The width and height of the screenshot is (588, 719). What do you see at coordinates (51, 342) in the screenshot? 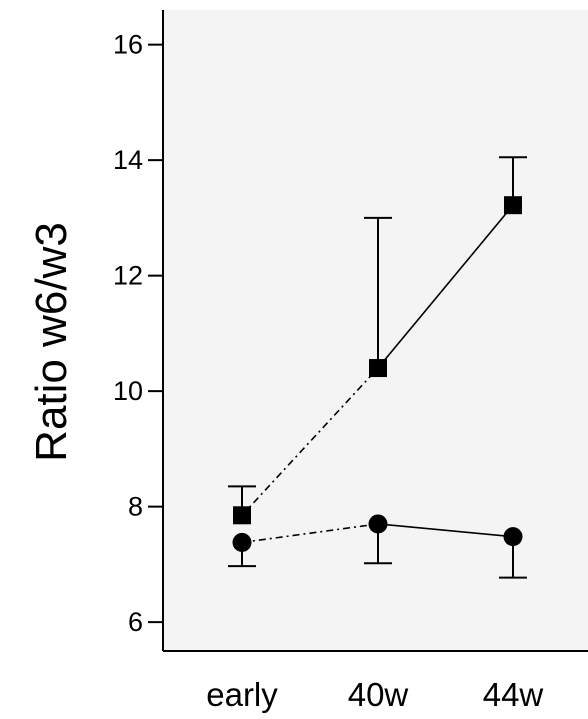
I see `y-axis-title: Ratio w6/w3` at bounding box center [51, 342].